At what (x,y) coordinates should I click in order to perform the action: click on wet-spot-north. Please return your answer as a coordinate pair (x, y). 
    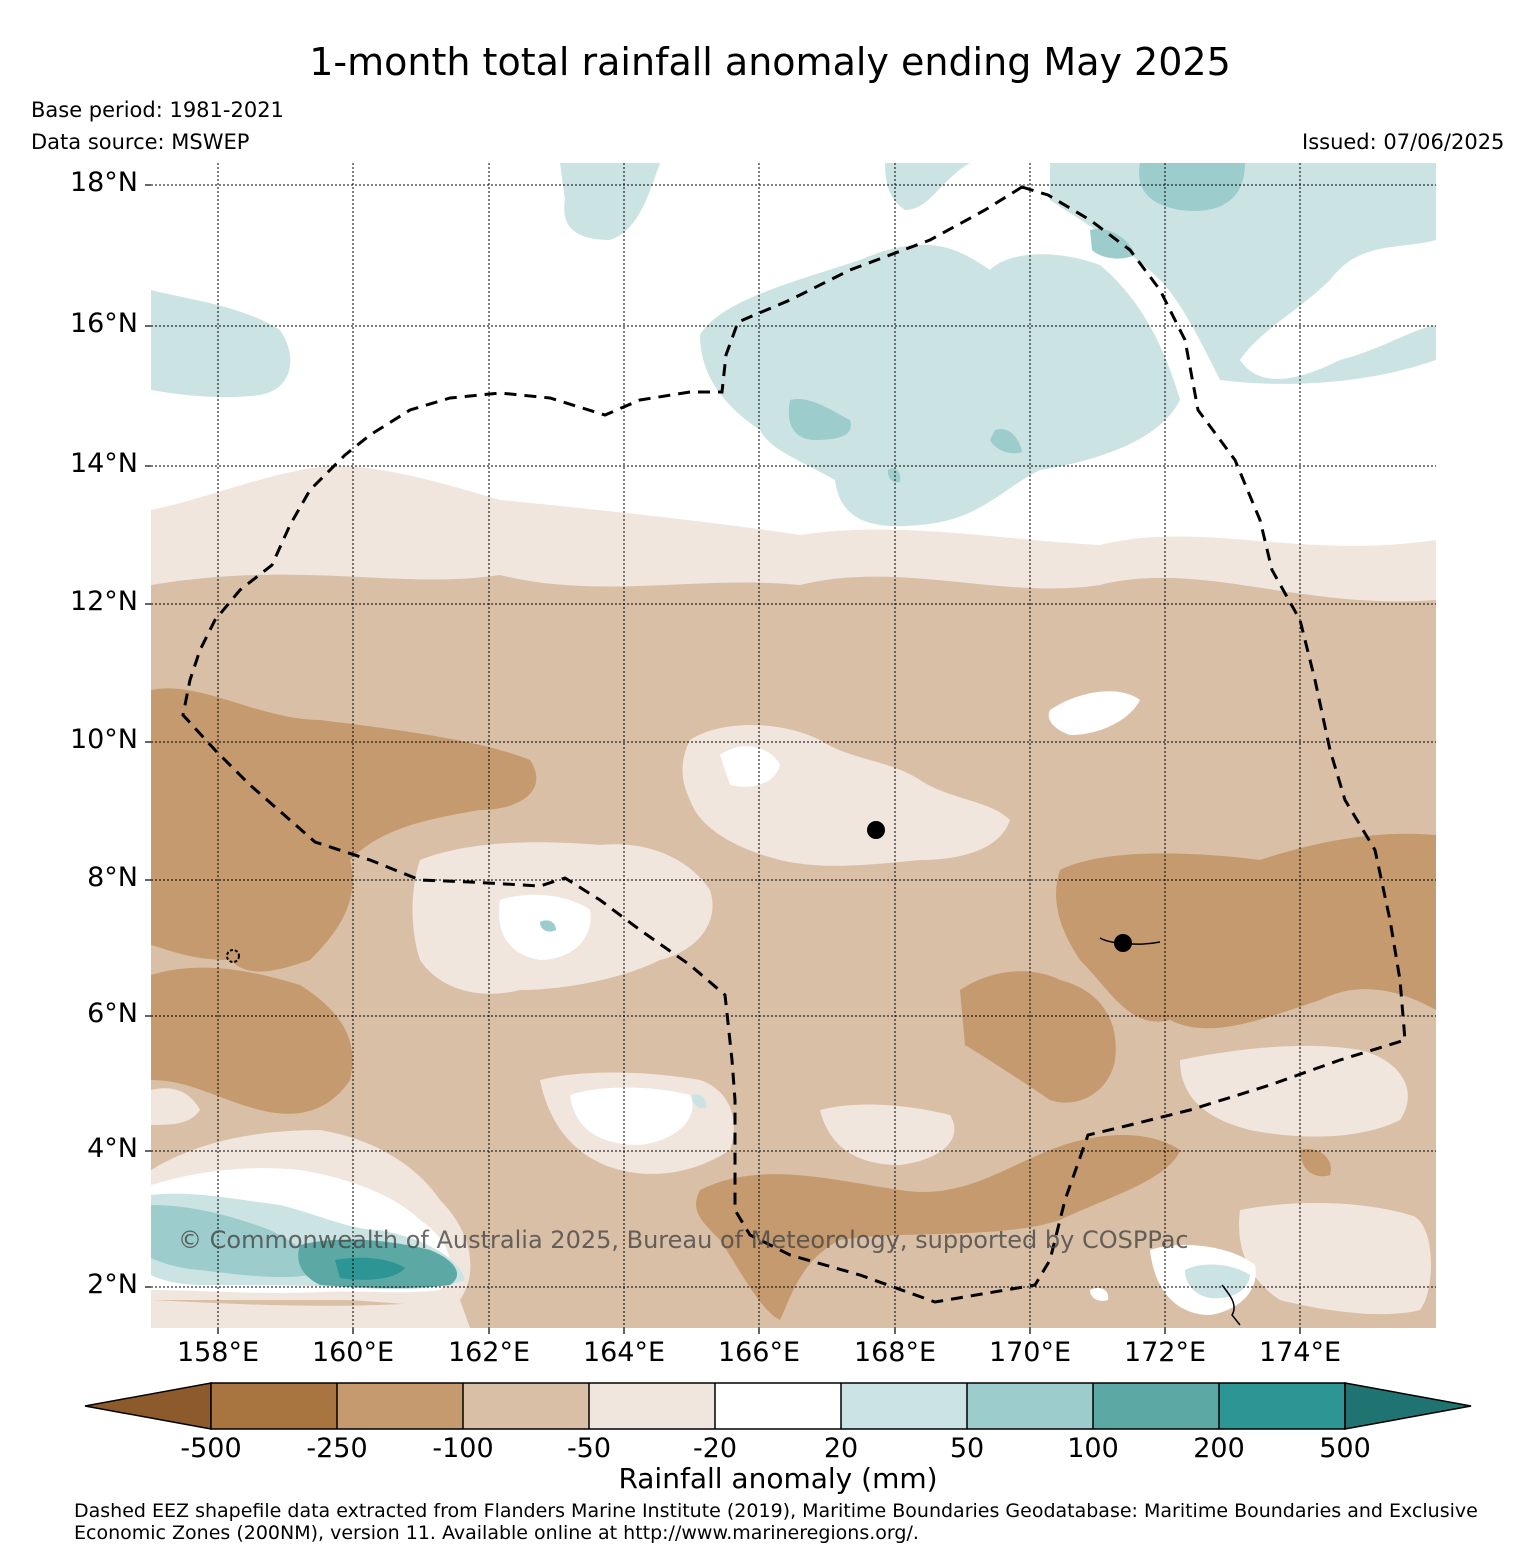
    Looking at the image, I should click on (894, 475).